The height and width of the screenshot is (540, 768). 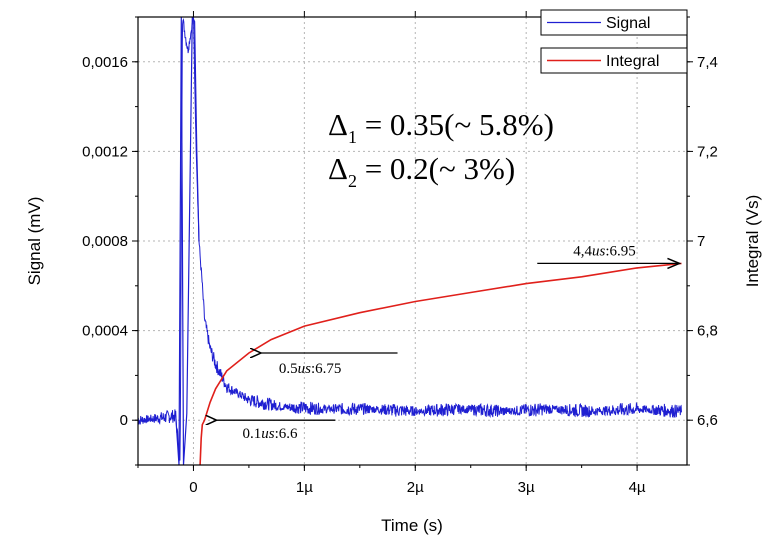 What do you see at coordinates (105, 62) in the screenshot?
I see `y-tick-label: 0,0016` at bounding box center [105, 62].